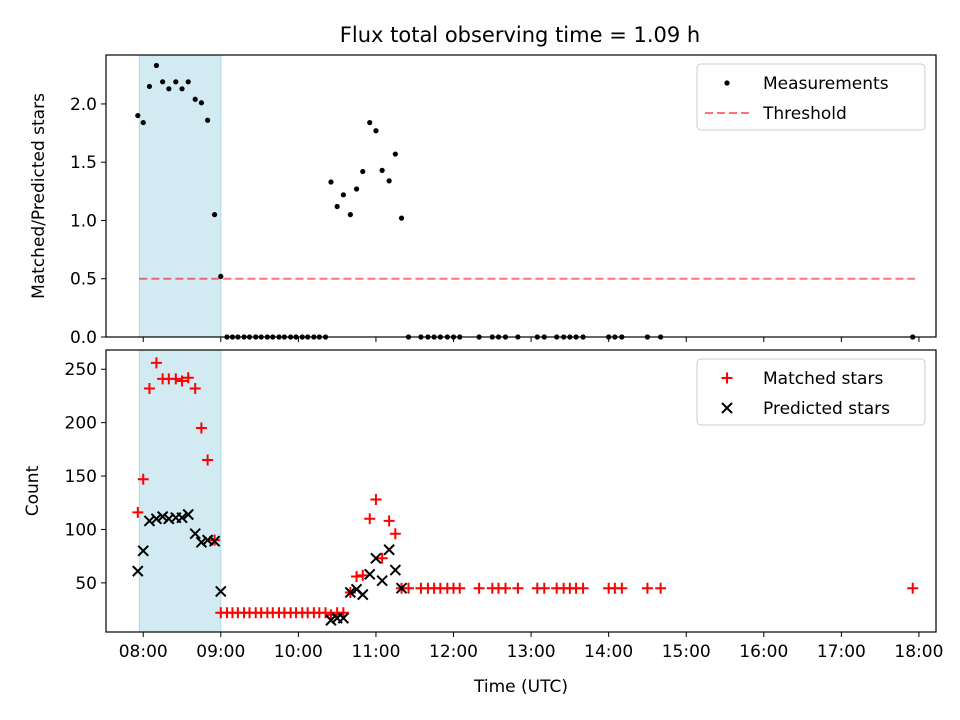 This screenshot has height=720, width=960. Describe the element at coordinates (520, 687) in the screenshot. I see `xlabel: Time (UTC)` at that location.